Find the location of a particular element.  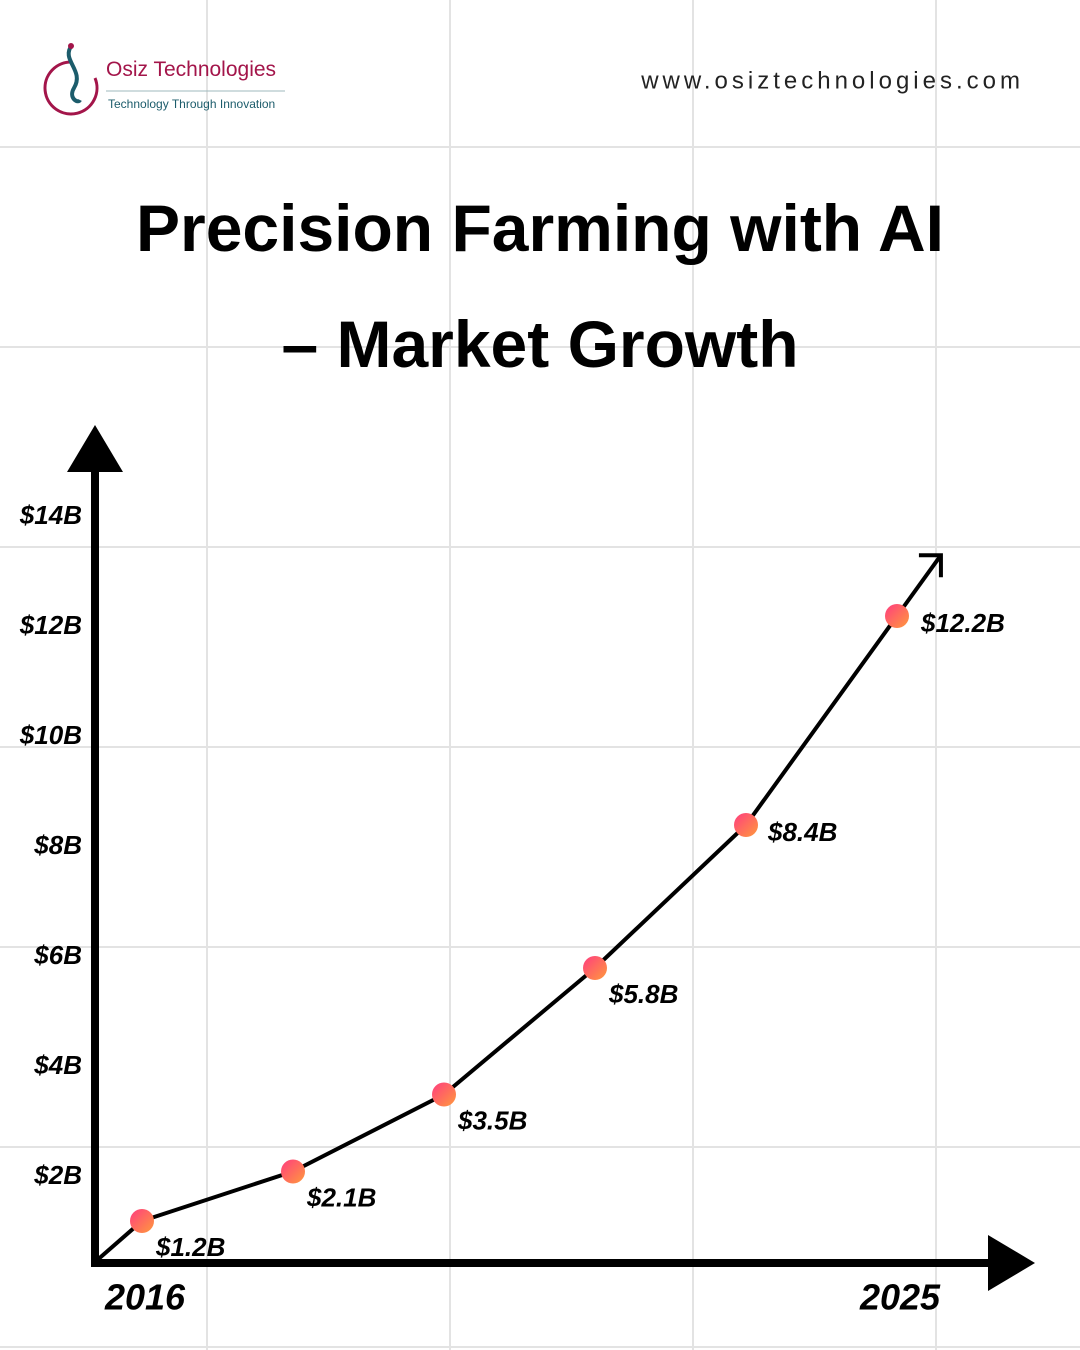

value-label: $8.4B is located at coordinates (802, 832).